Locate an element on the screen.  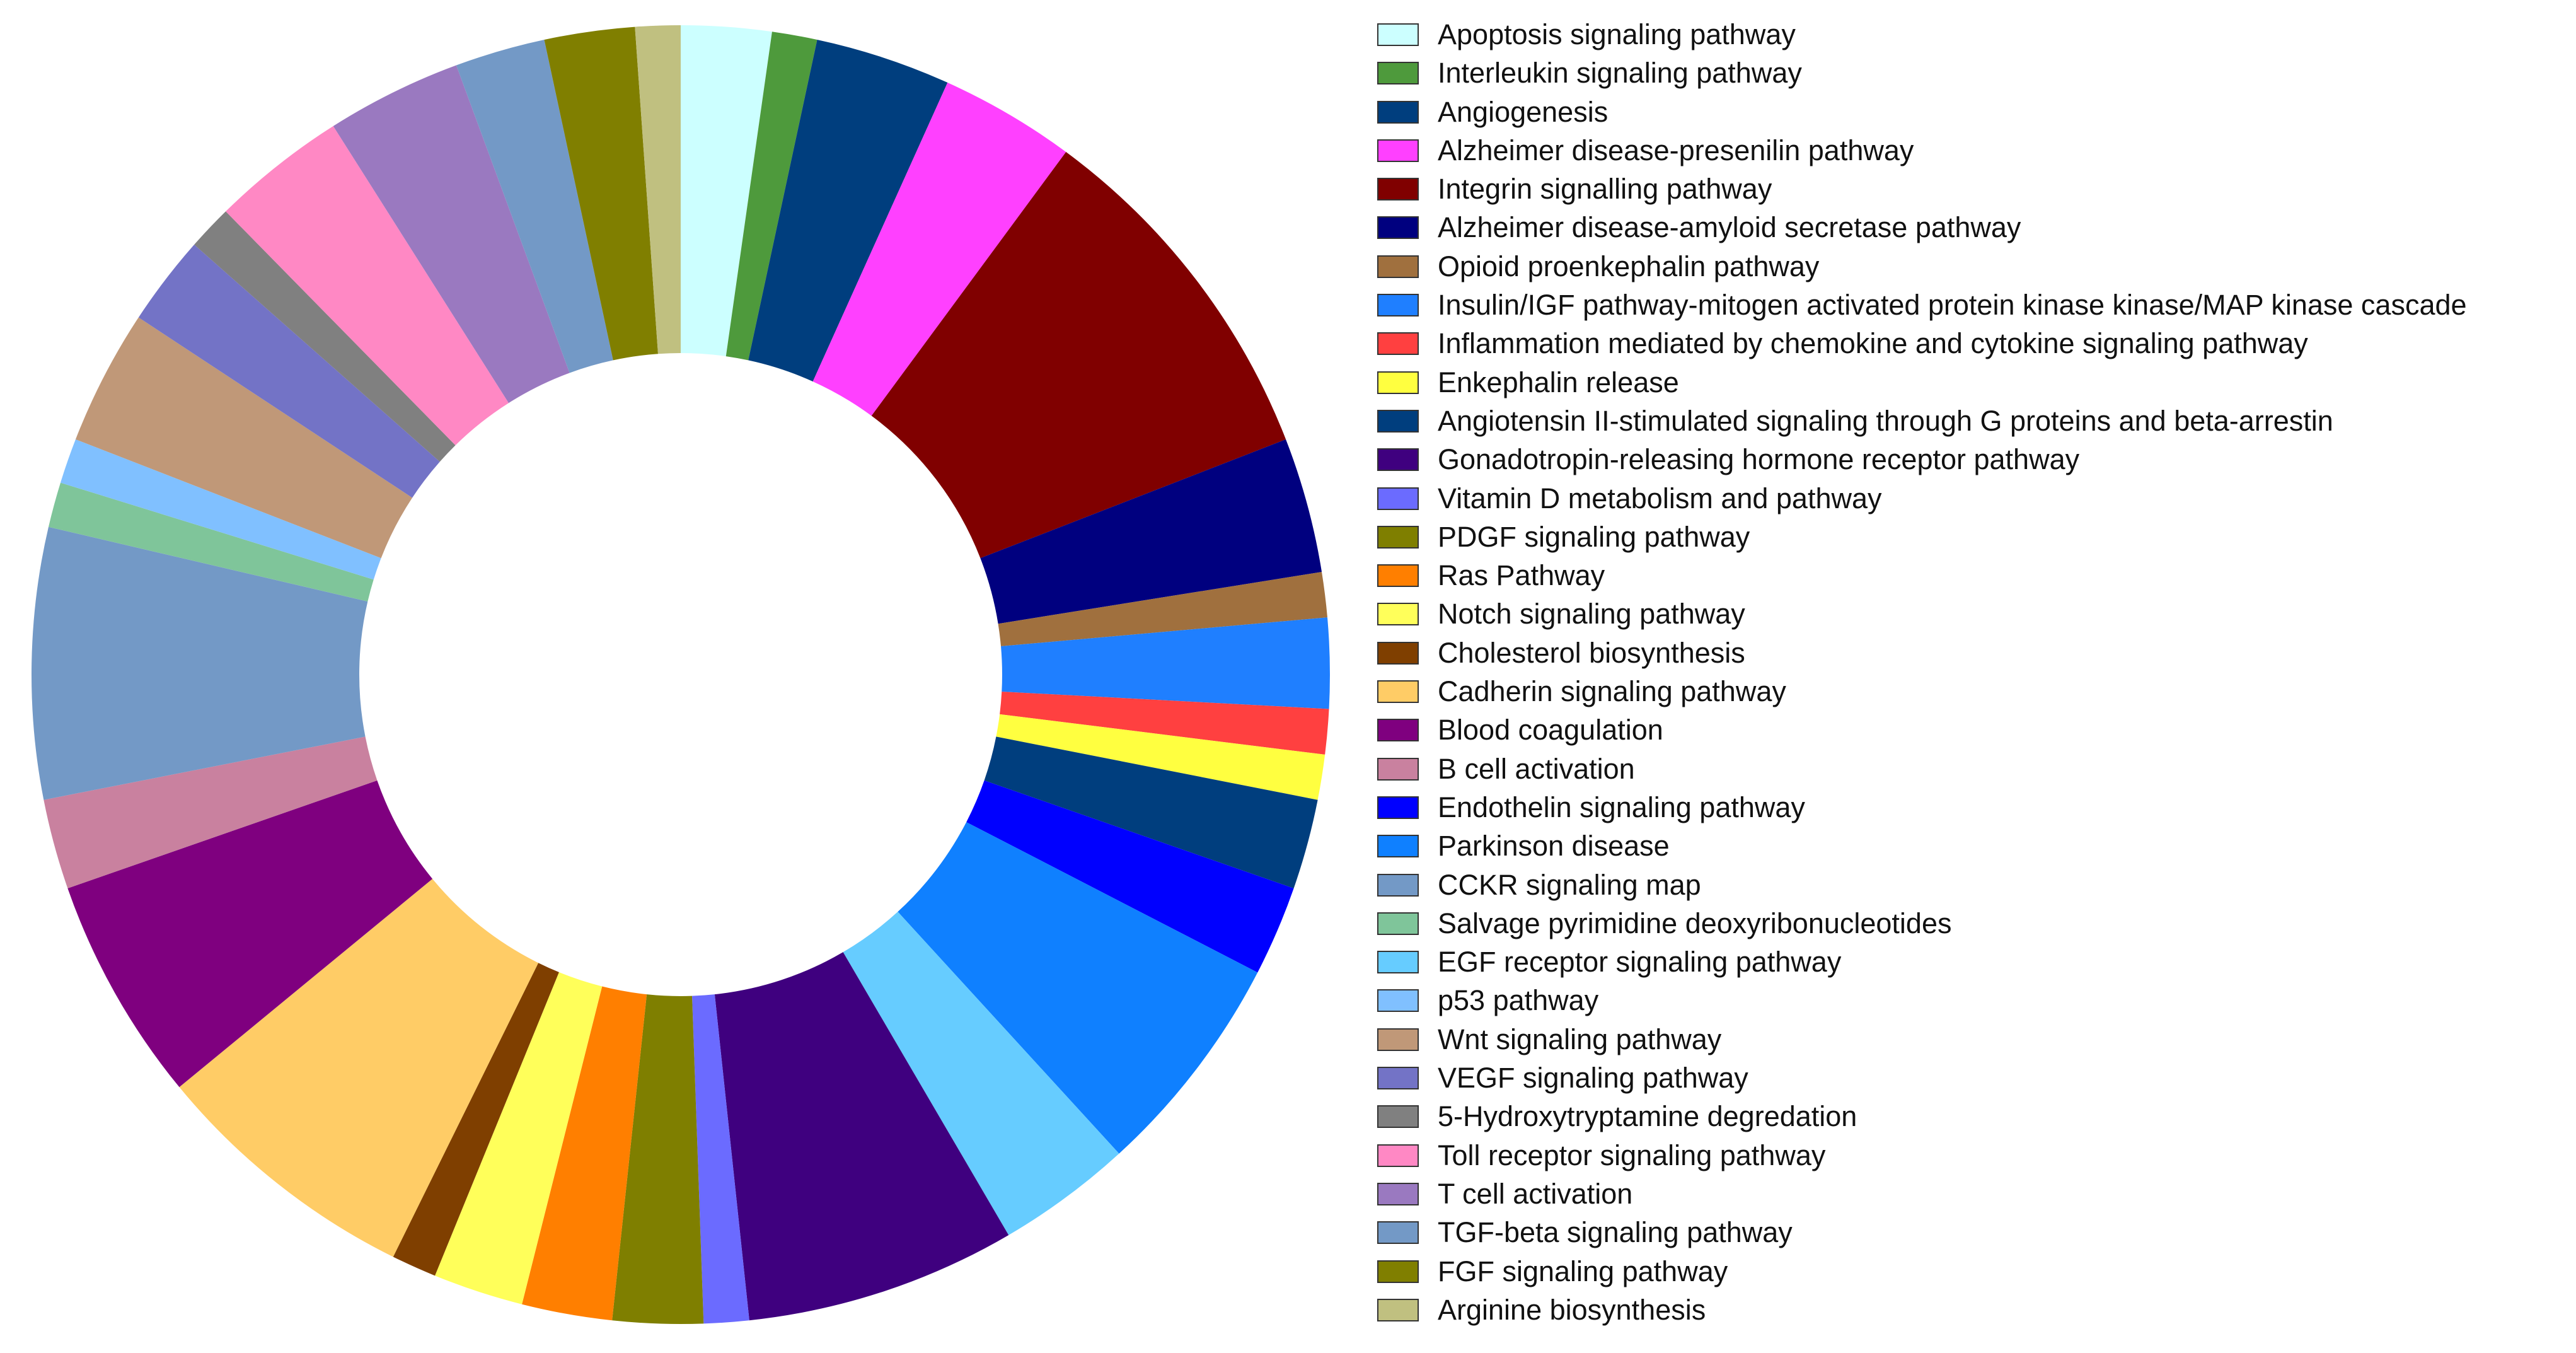
slice-cholesterol-biosynthesis is located at coordinates (476, 1120).